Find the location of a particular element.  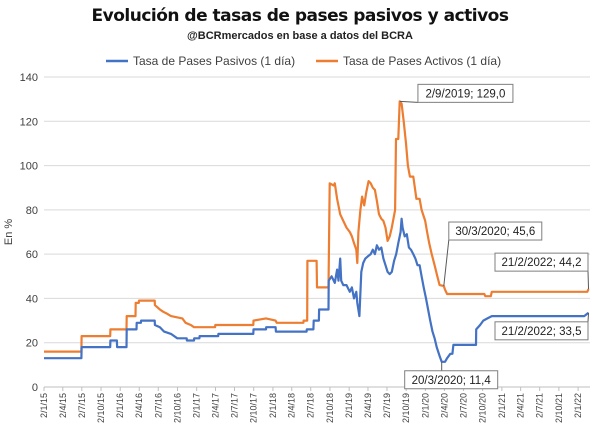

legend-item-activos: Tasa de Pases Activos (1 día) is located at coordinates (408, 61).